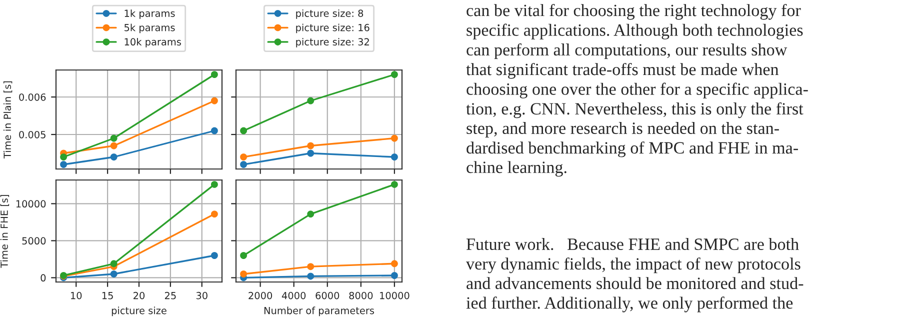 Image resolution: width=897 pixels, height=328 pixels. What do you see at coordinates (5, 231) in the screenshot?
I see `y-axis-title: Time in FHE [s]` at bounding box center [5, 231].